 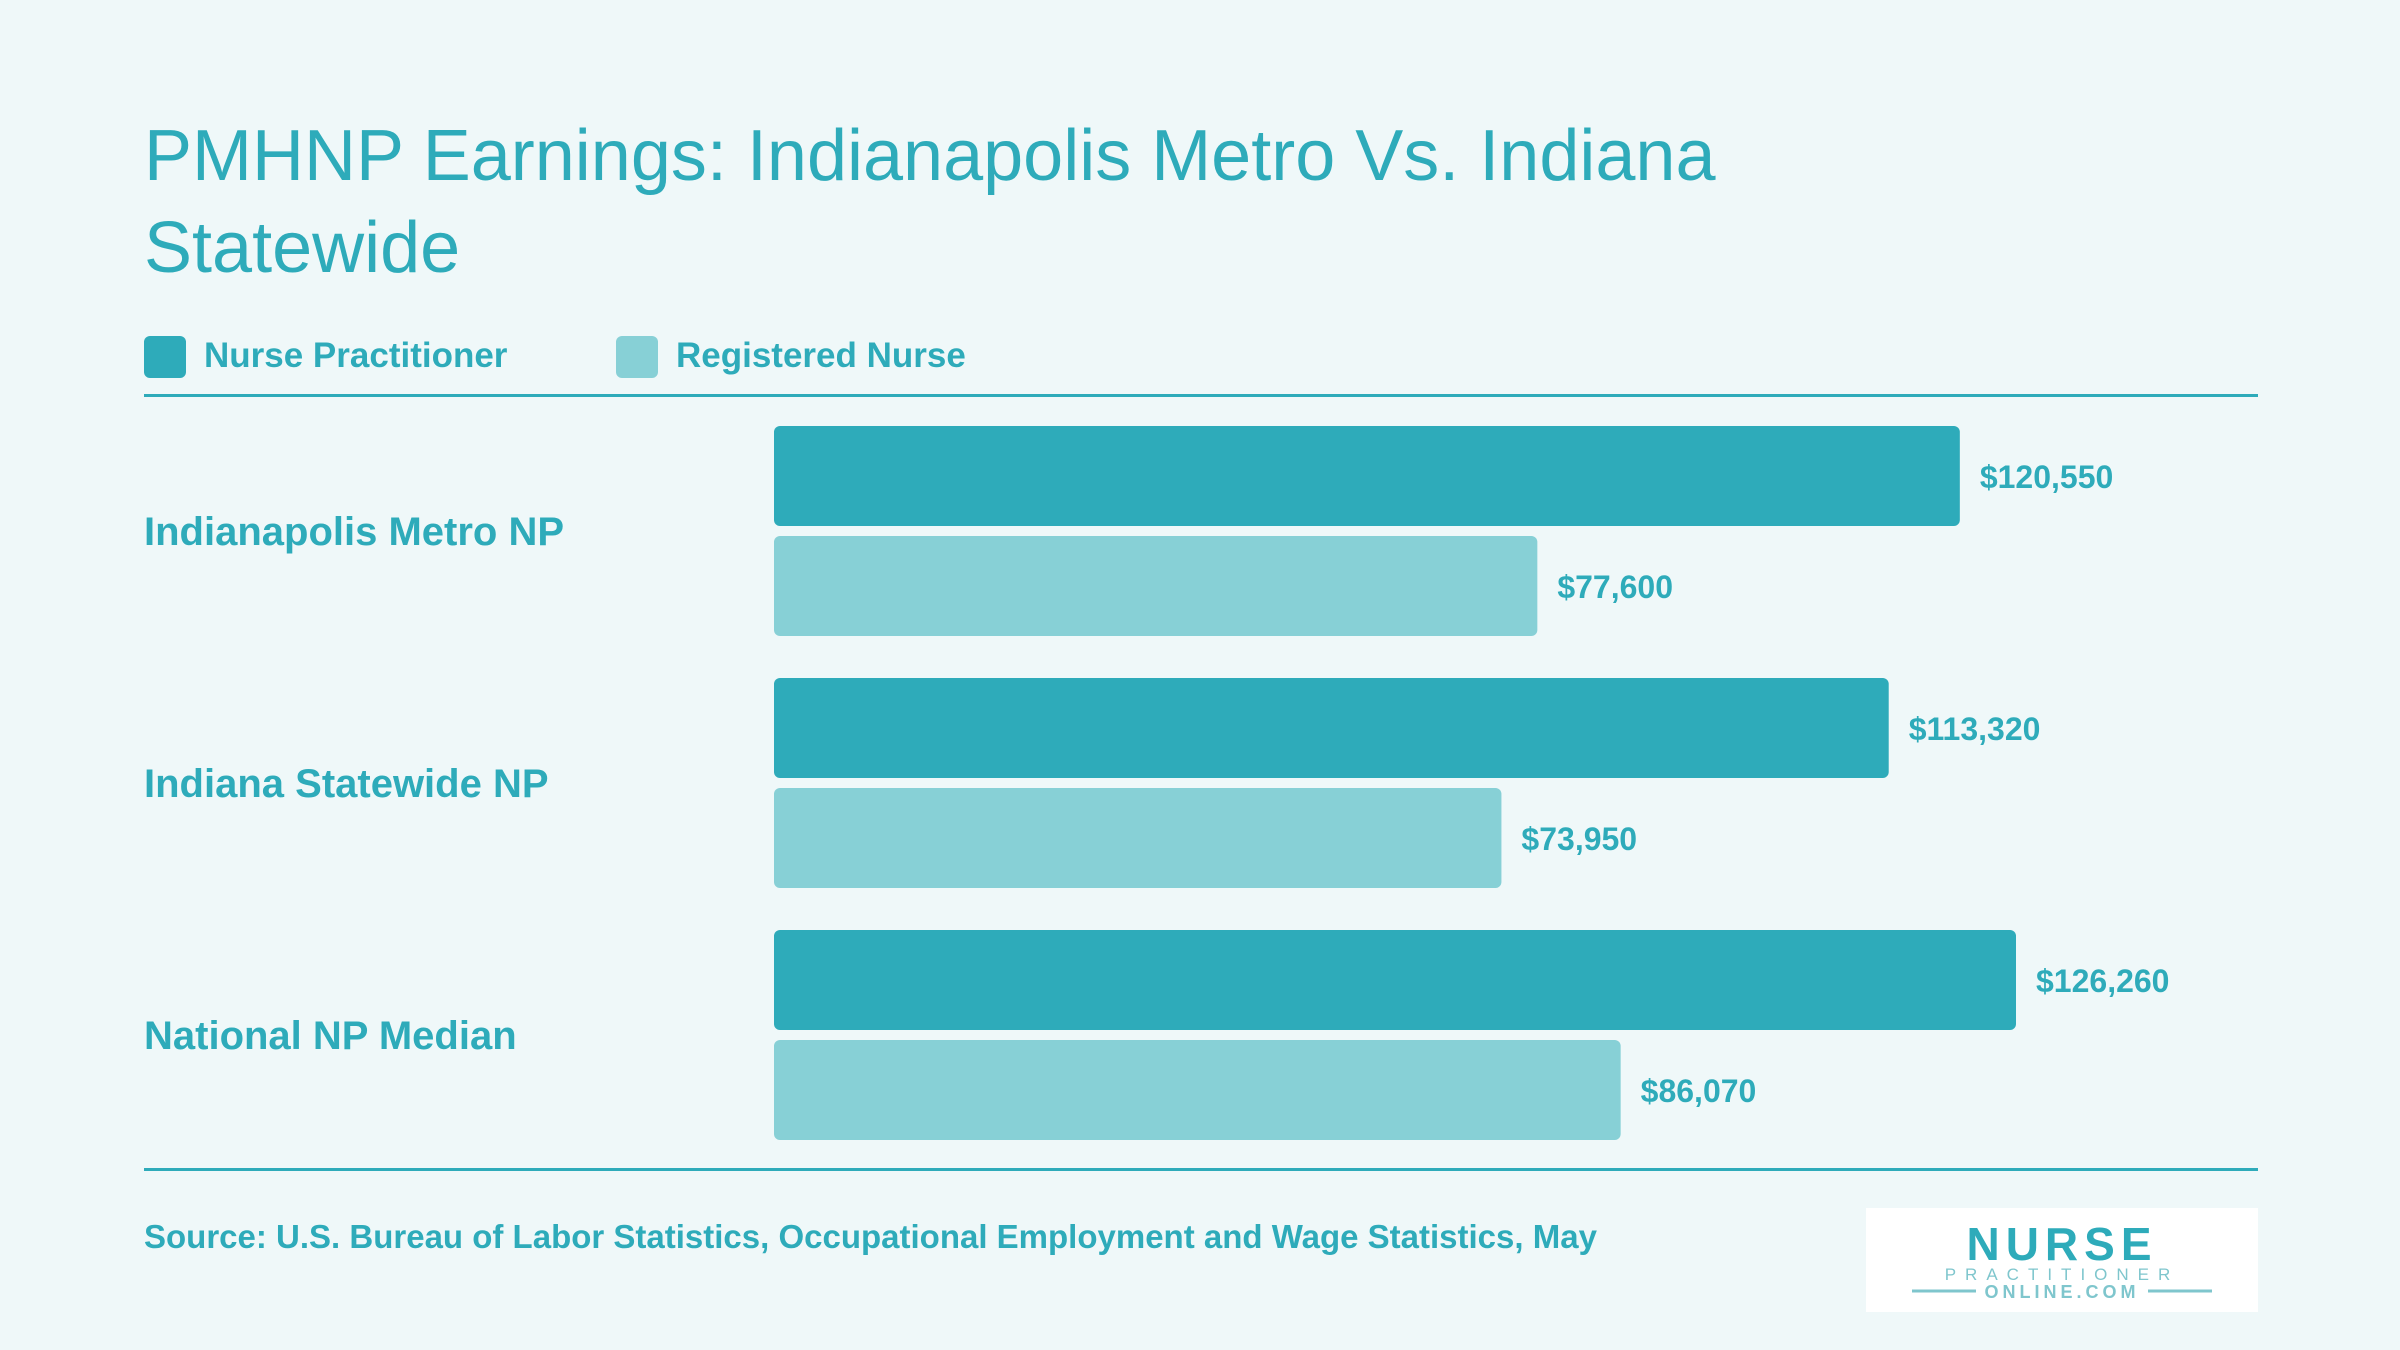 What do you see at coordinates (2062, 1274) in the screenshot?
I see `svg-text: PRACTITIONER` at bounding box center [2062, 1274].